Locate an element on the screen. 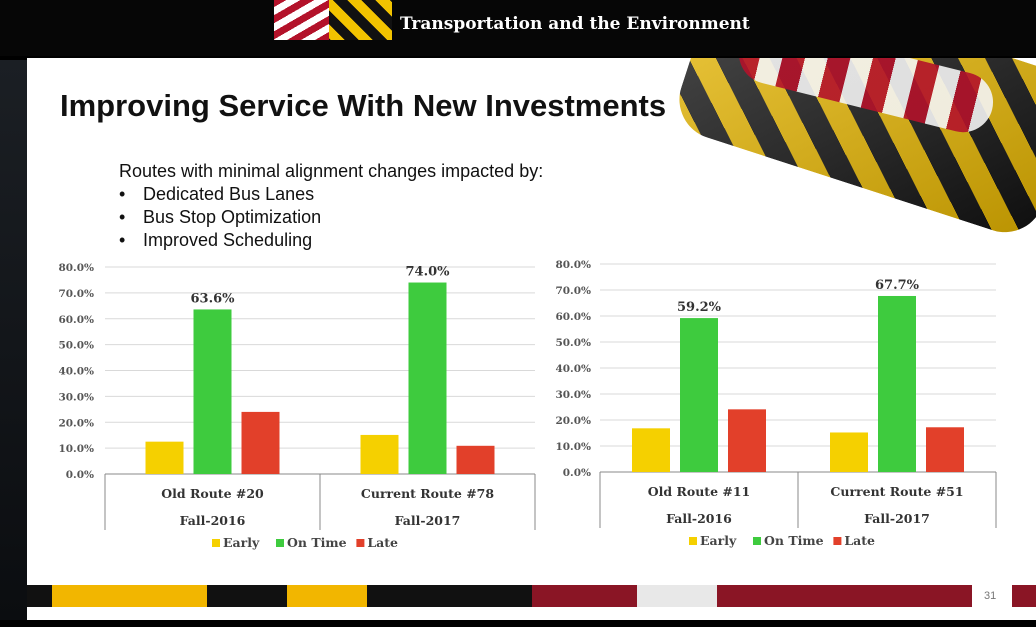  slide-title: Improving Service With New Investments is located at coordinates (363, 105).